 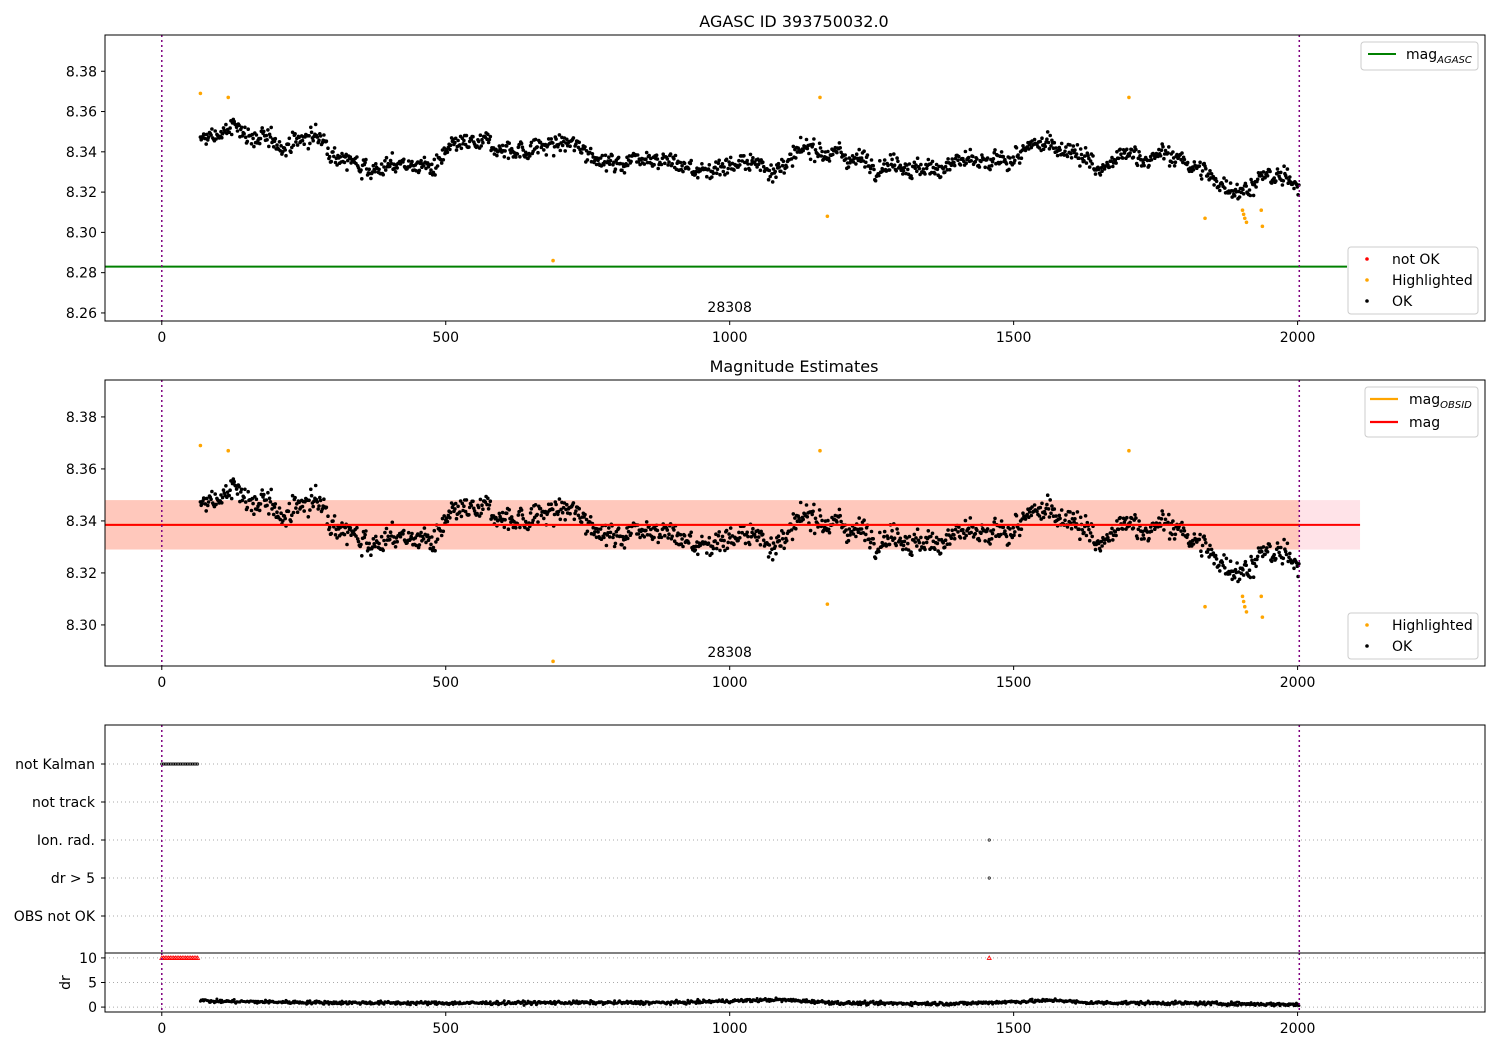 I want to click on y-tick-label: 8.30, so click(x=81, y=233).